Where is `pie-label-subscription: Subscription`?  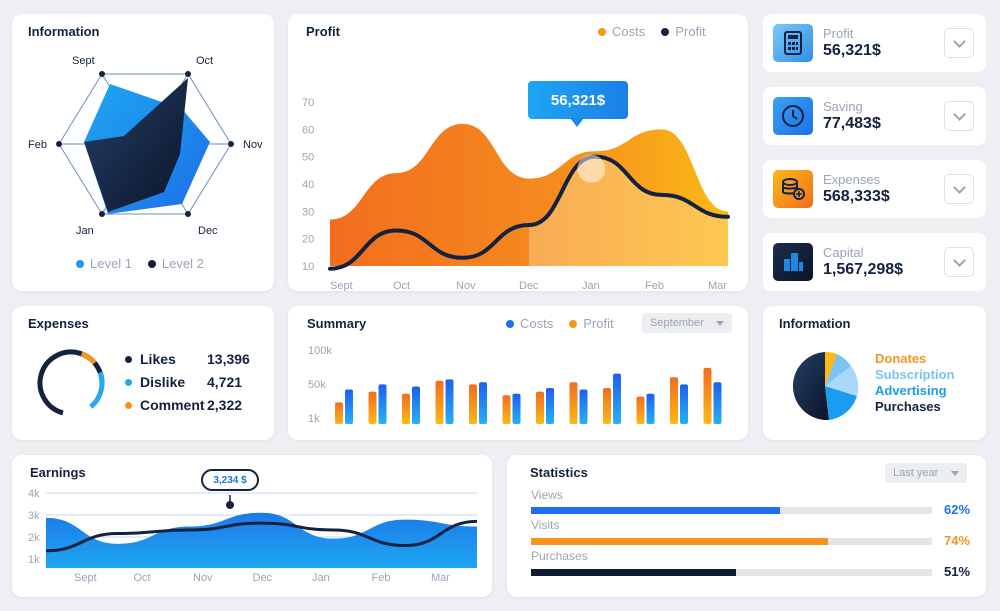
pie-label-subscription: Subscription is located at coordinates (915, 374).